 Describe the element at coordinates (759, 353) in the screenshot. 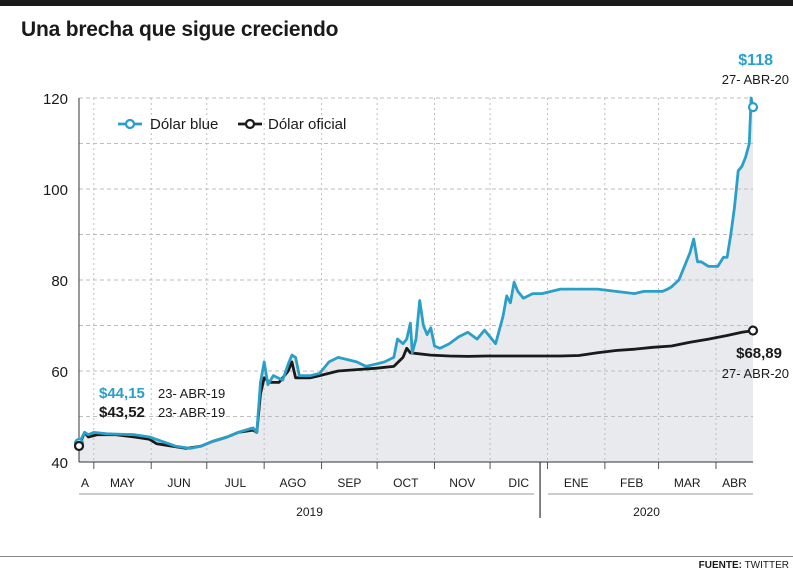

I see `annotation-value-official-end: $68,89` at that location.